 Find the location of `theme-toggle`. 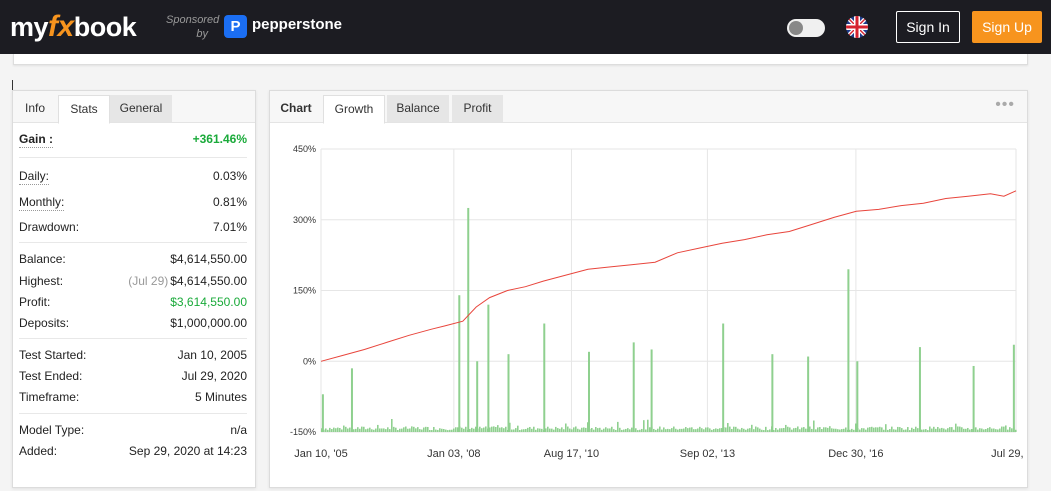

theme-toggle is located at coordinates (806, 28).